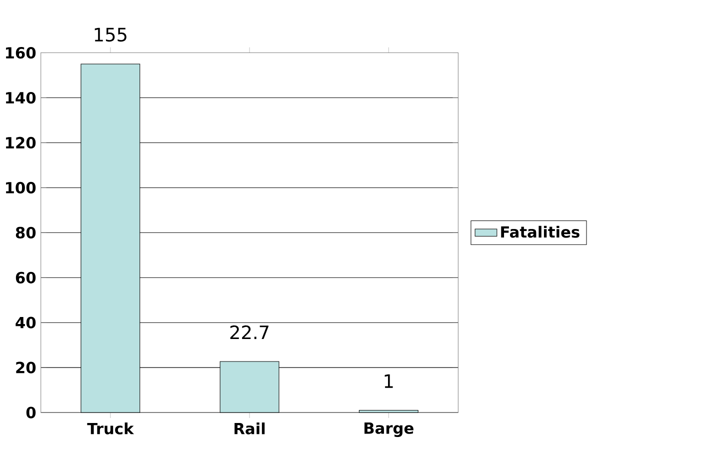  I want to click on bar, so click(388, 411).